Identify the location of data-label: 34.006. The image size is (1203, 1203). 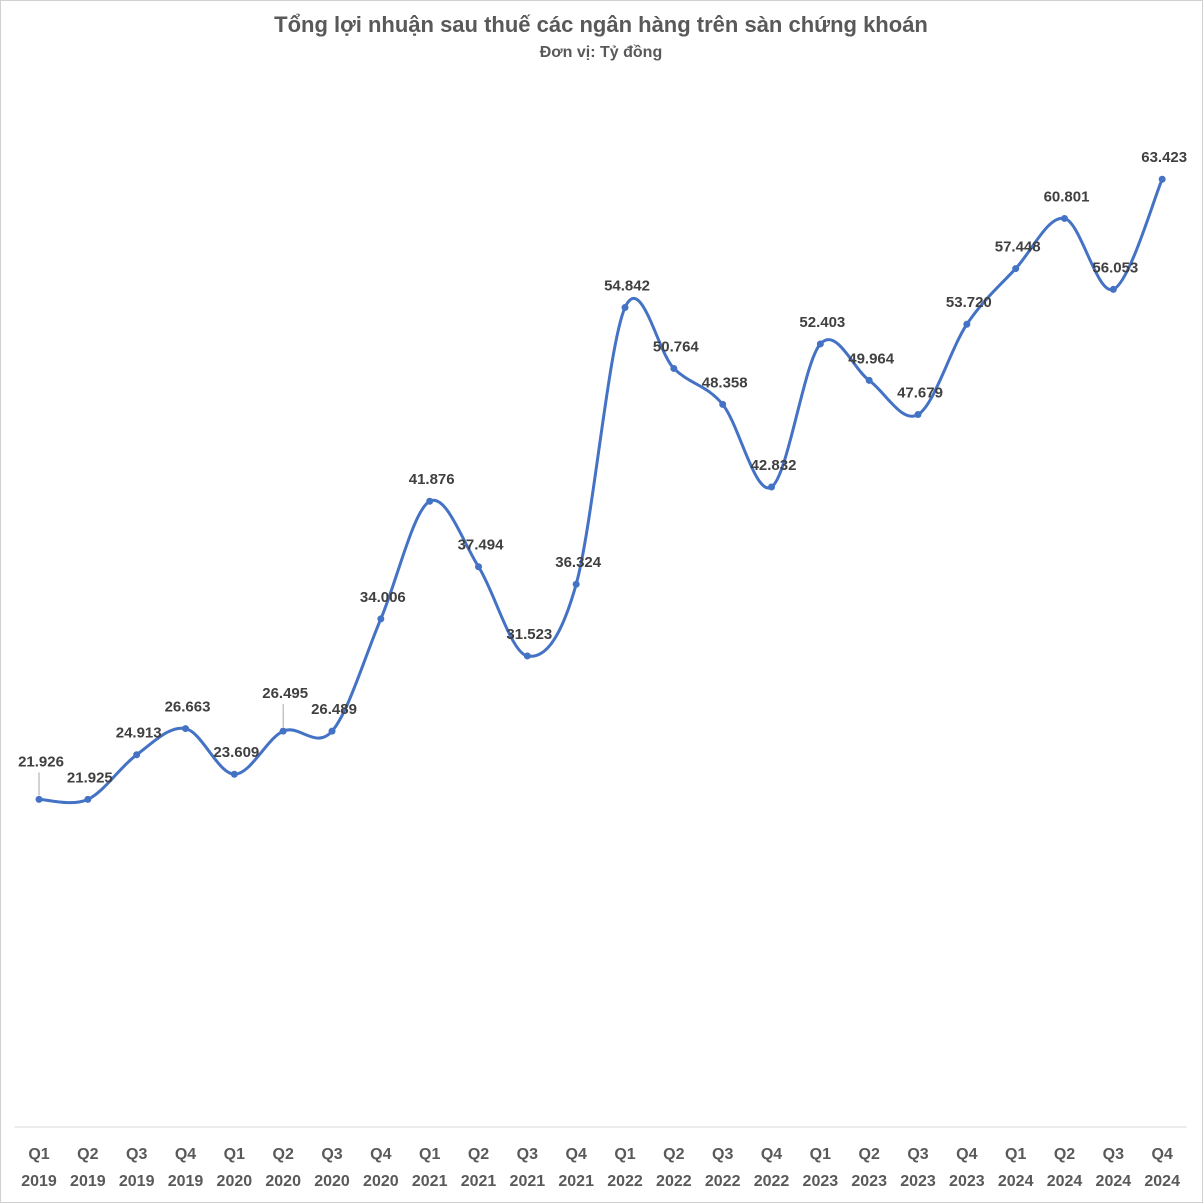
(383, 597).